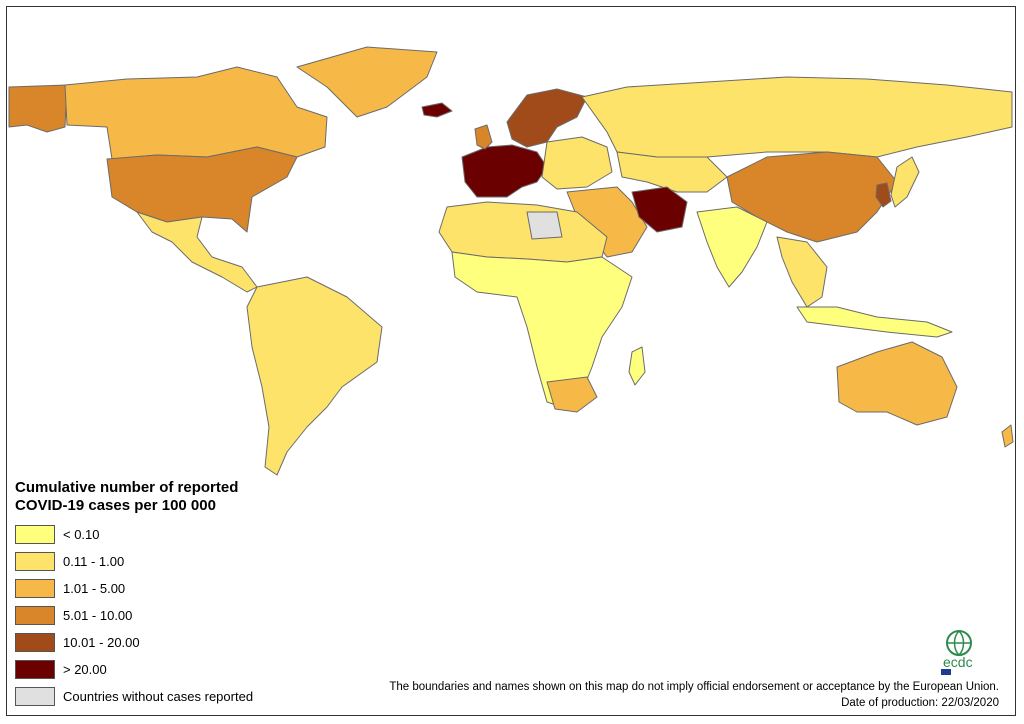 The height and width of the screenshot is (724, 1024). Describe the element at coordinates (483, 137) in the screenshot. I see `region-uk` at that location.